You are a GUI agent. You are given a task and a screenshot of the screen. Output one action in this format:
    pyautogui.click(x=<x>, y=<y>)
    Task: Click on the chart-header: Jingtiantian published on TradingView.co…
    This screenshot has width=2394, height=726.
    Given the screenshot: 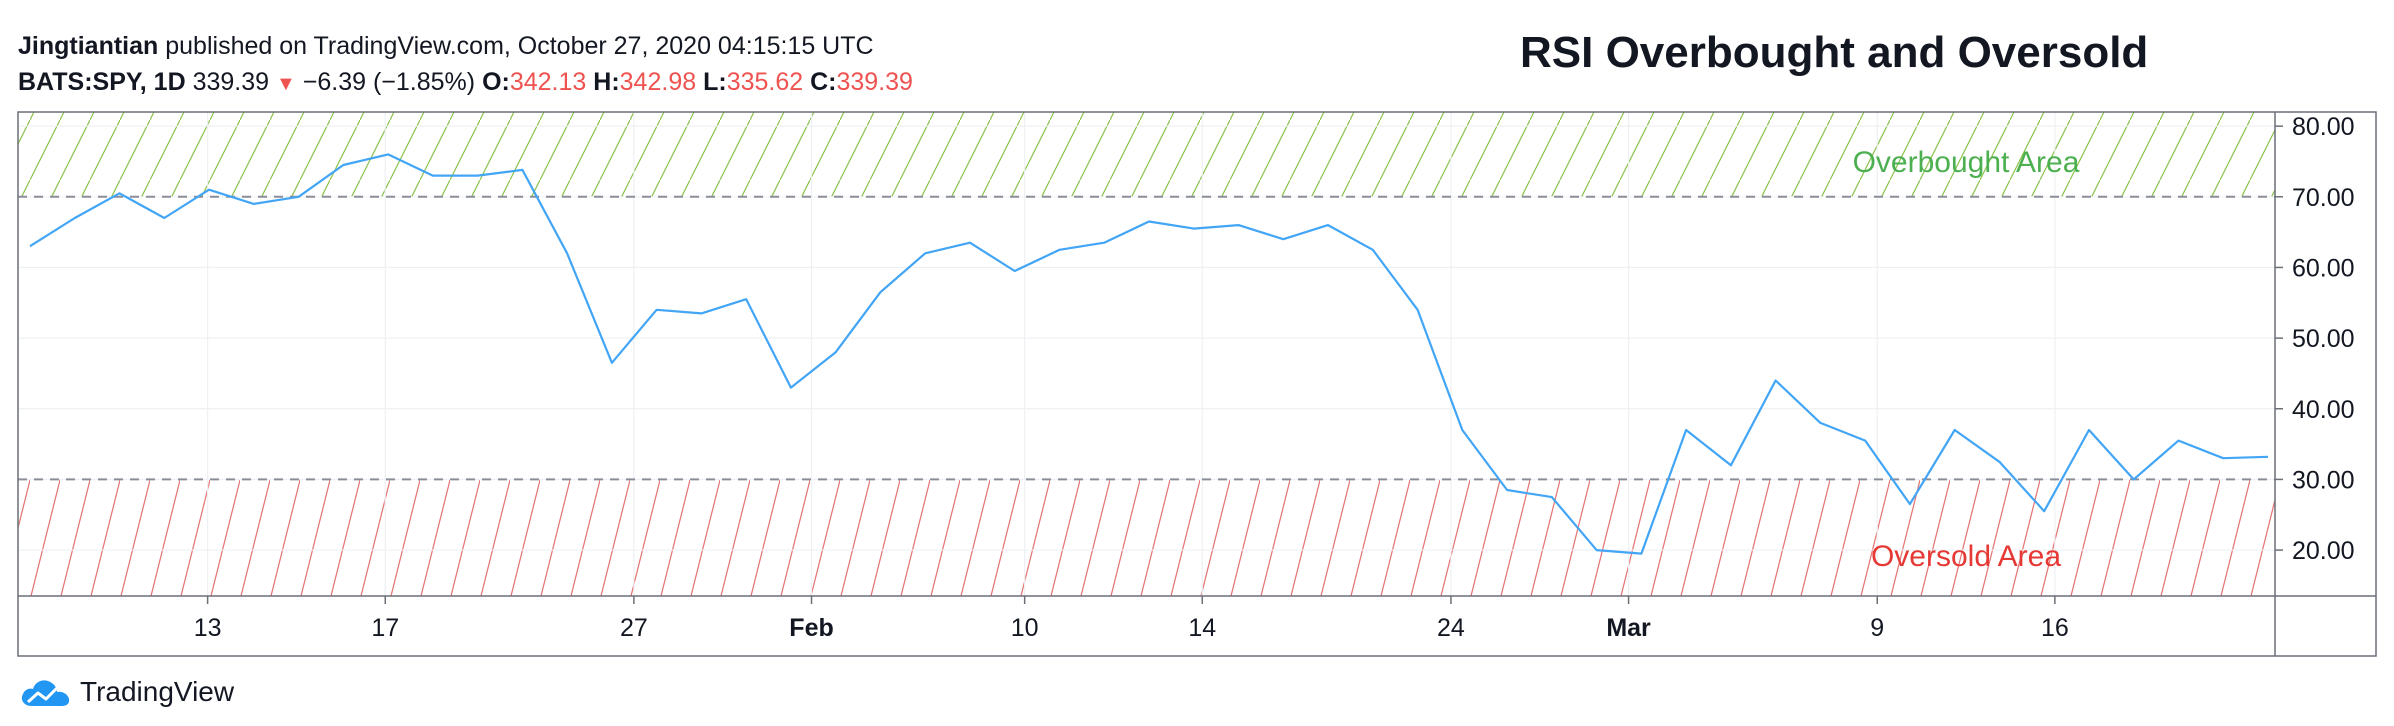 What is the action you would take?
    pyautogui.click(x=465, y=65)
    